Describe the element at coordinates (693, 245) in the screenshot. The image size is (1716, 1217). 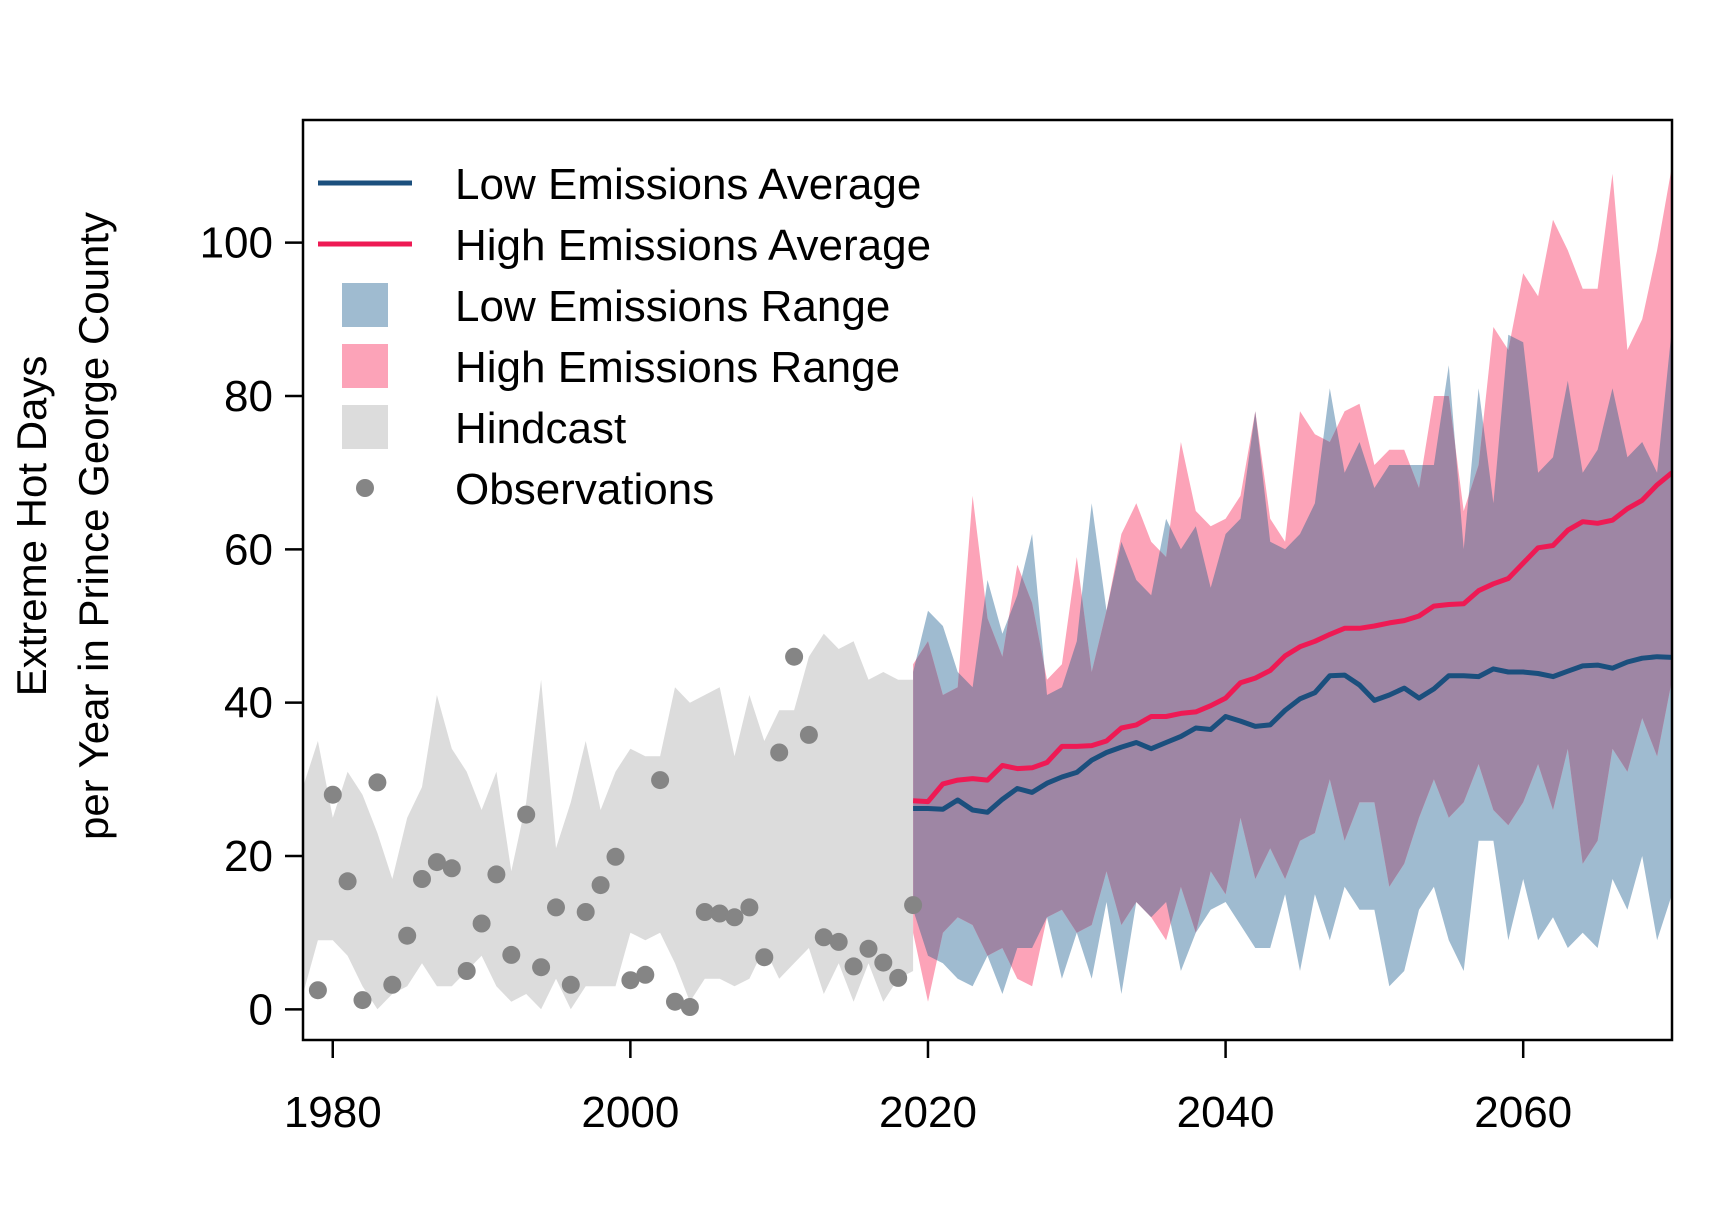
I see `legend-label: High Emissions Average` at that location.